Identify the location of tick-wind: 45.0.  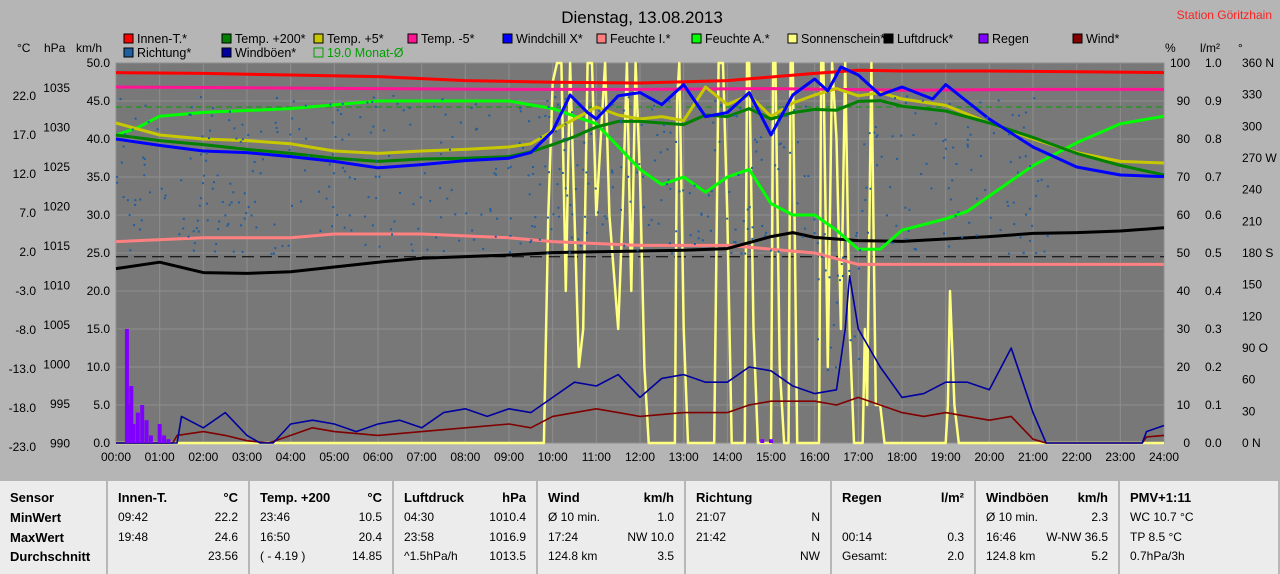
(99, 101).